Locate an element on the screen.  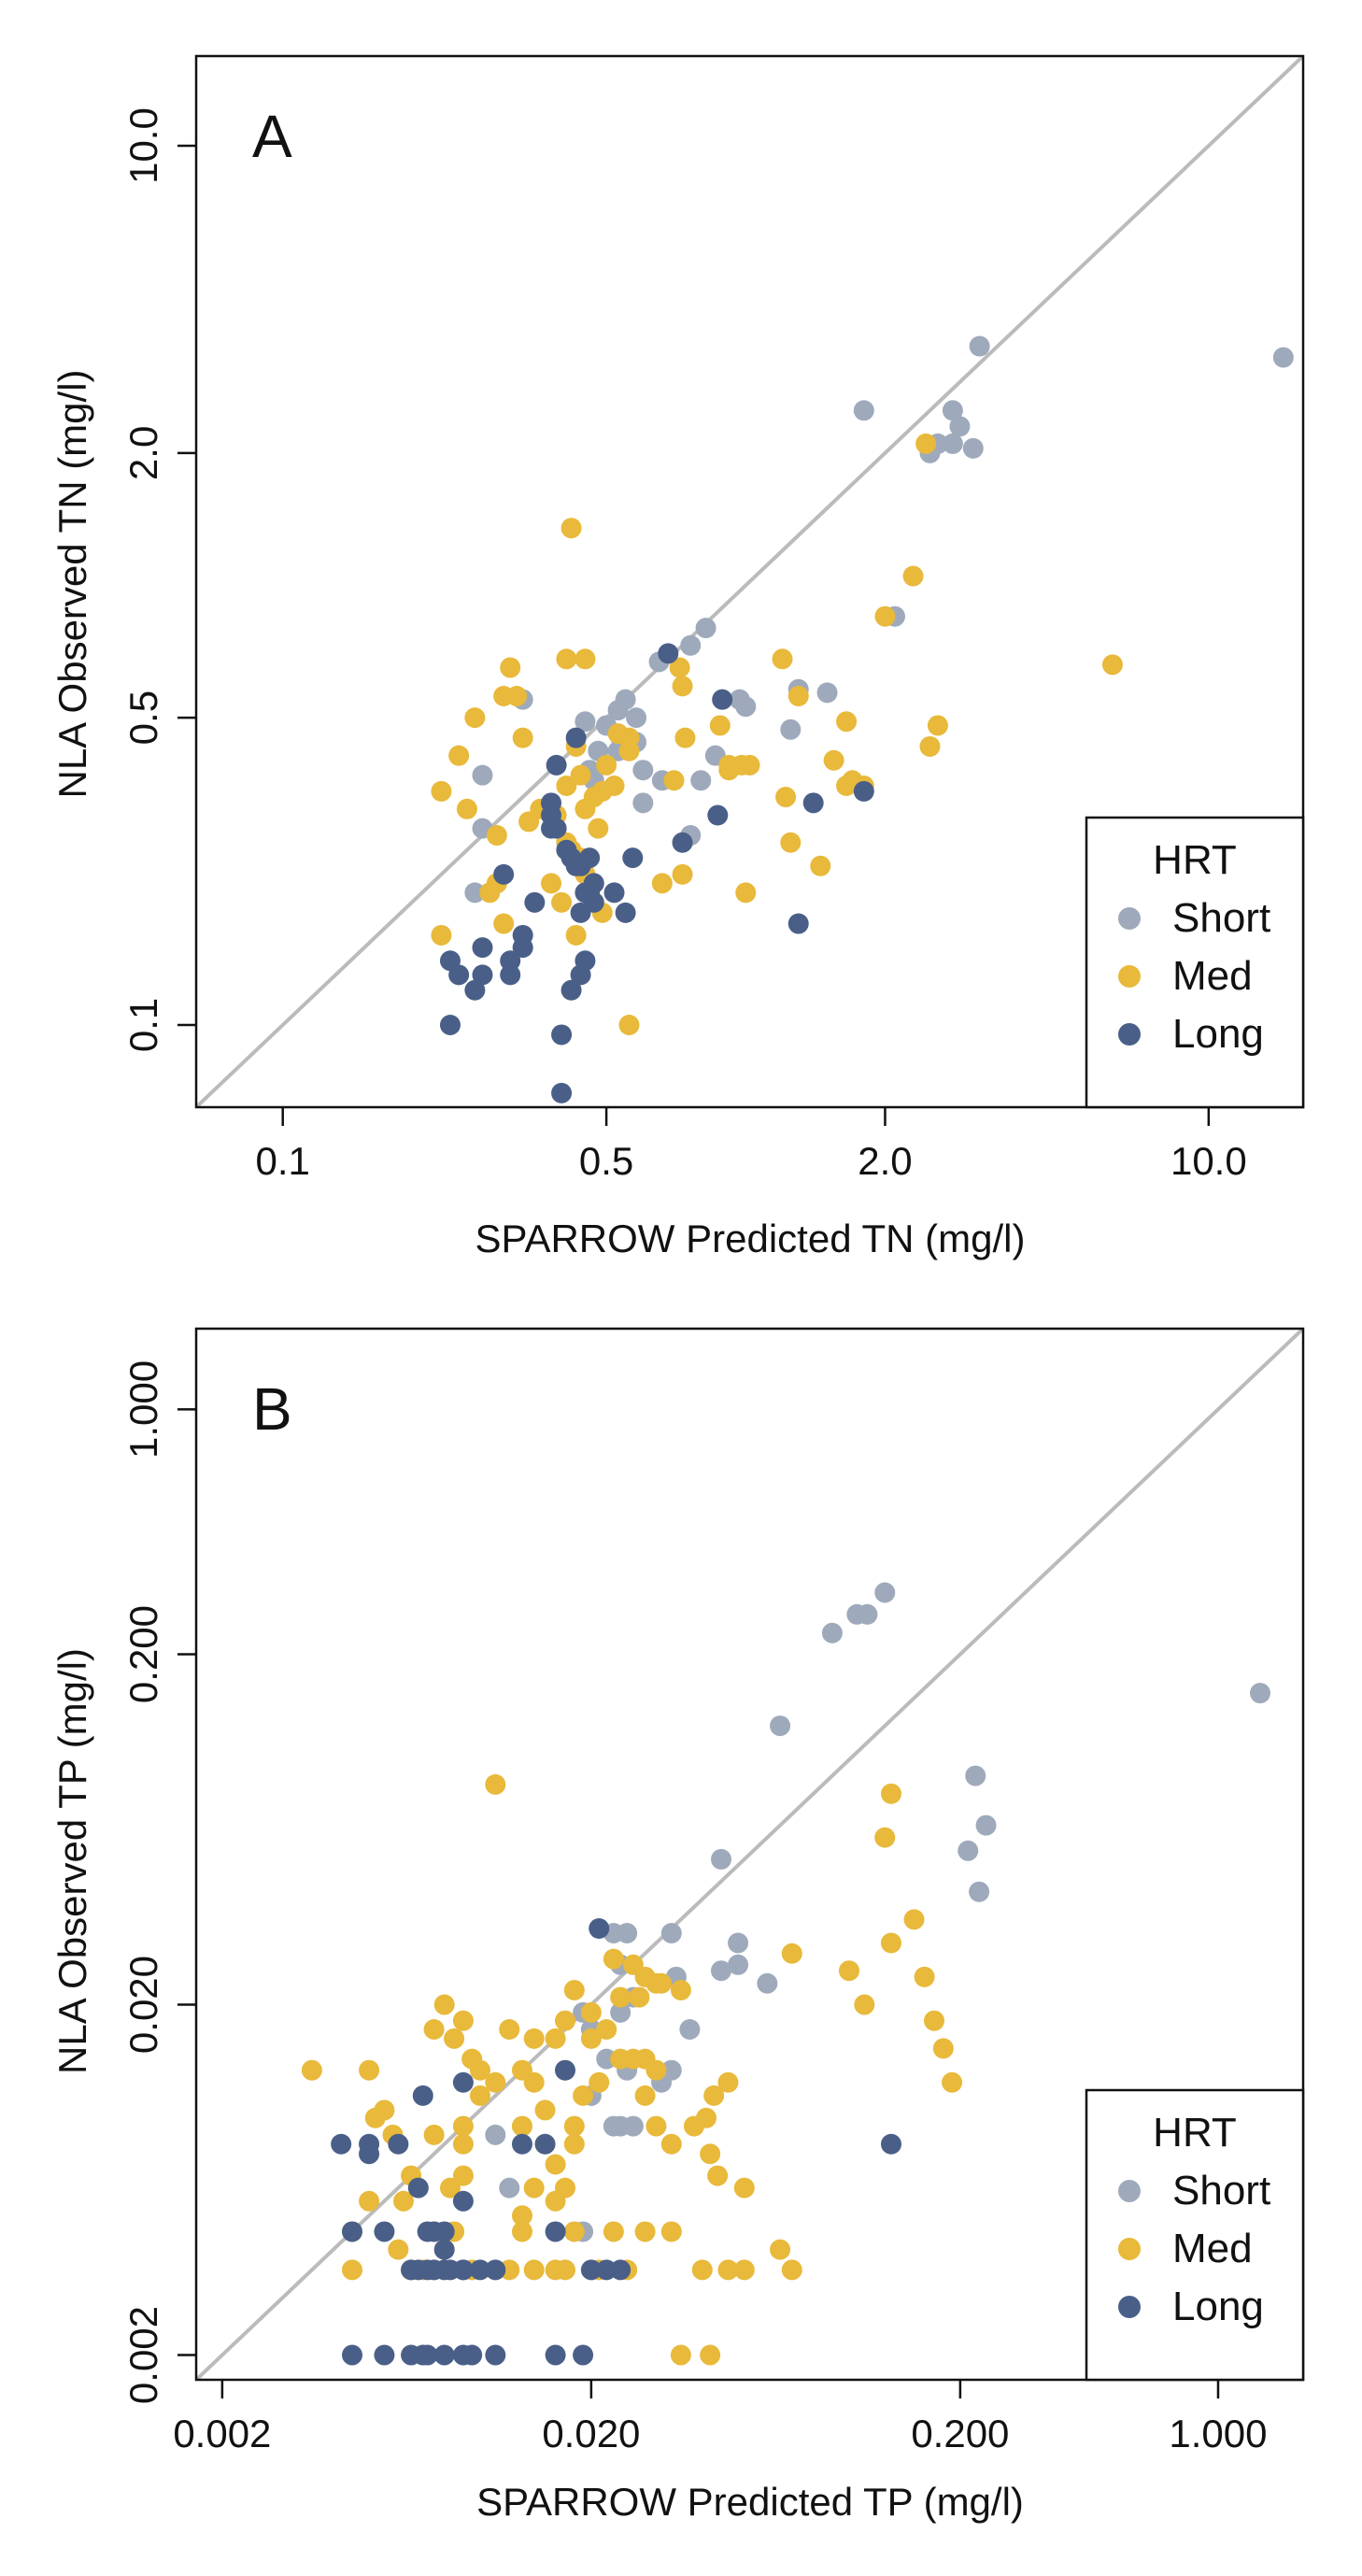
x-tick-label: 1.000 is located at coordinates (1218, 2433).